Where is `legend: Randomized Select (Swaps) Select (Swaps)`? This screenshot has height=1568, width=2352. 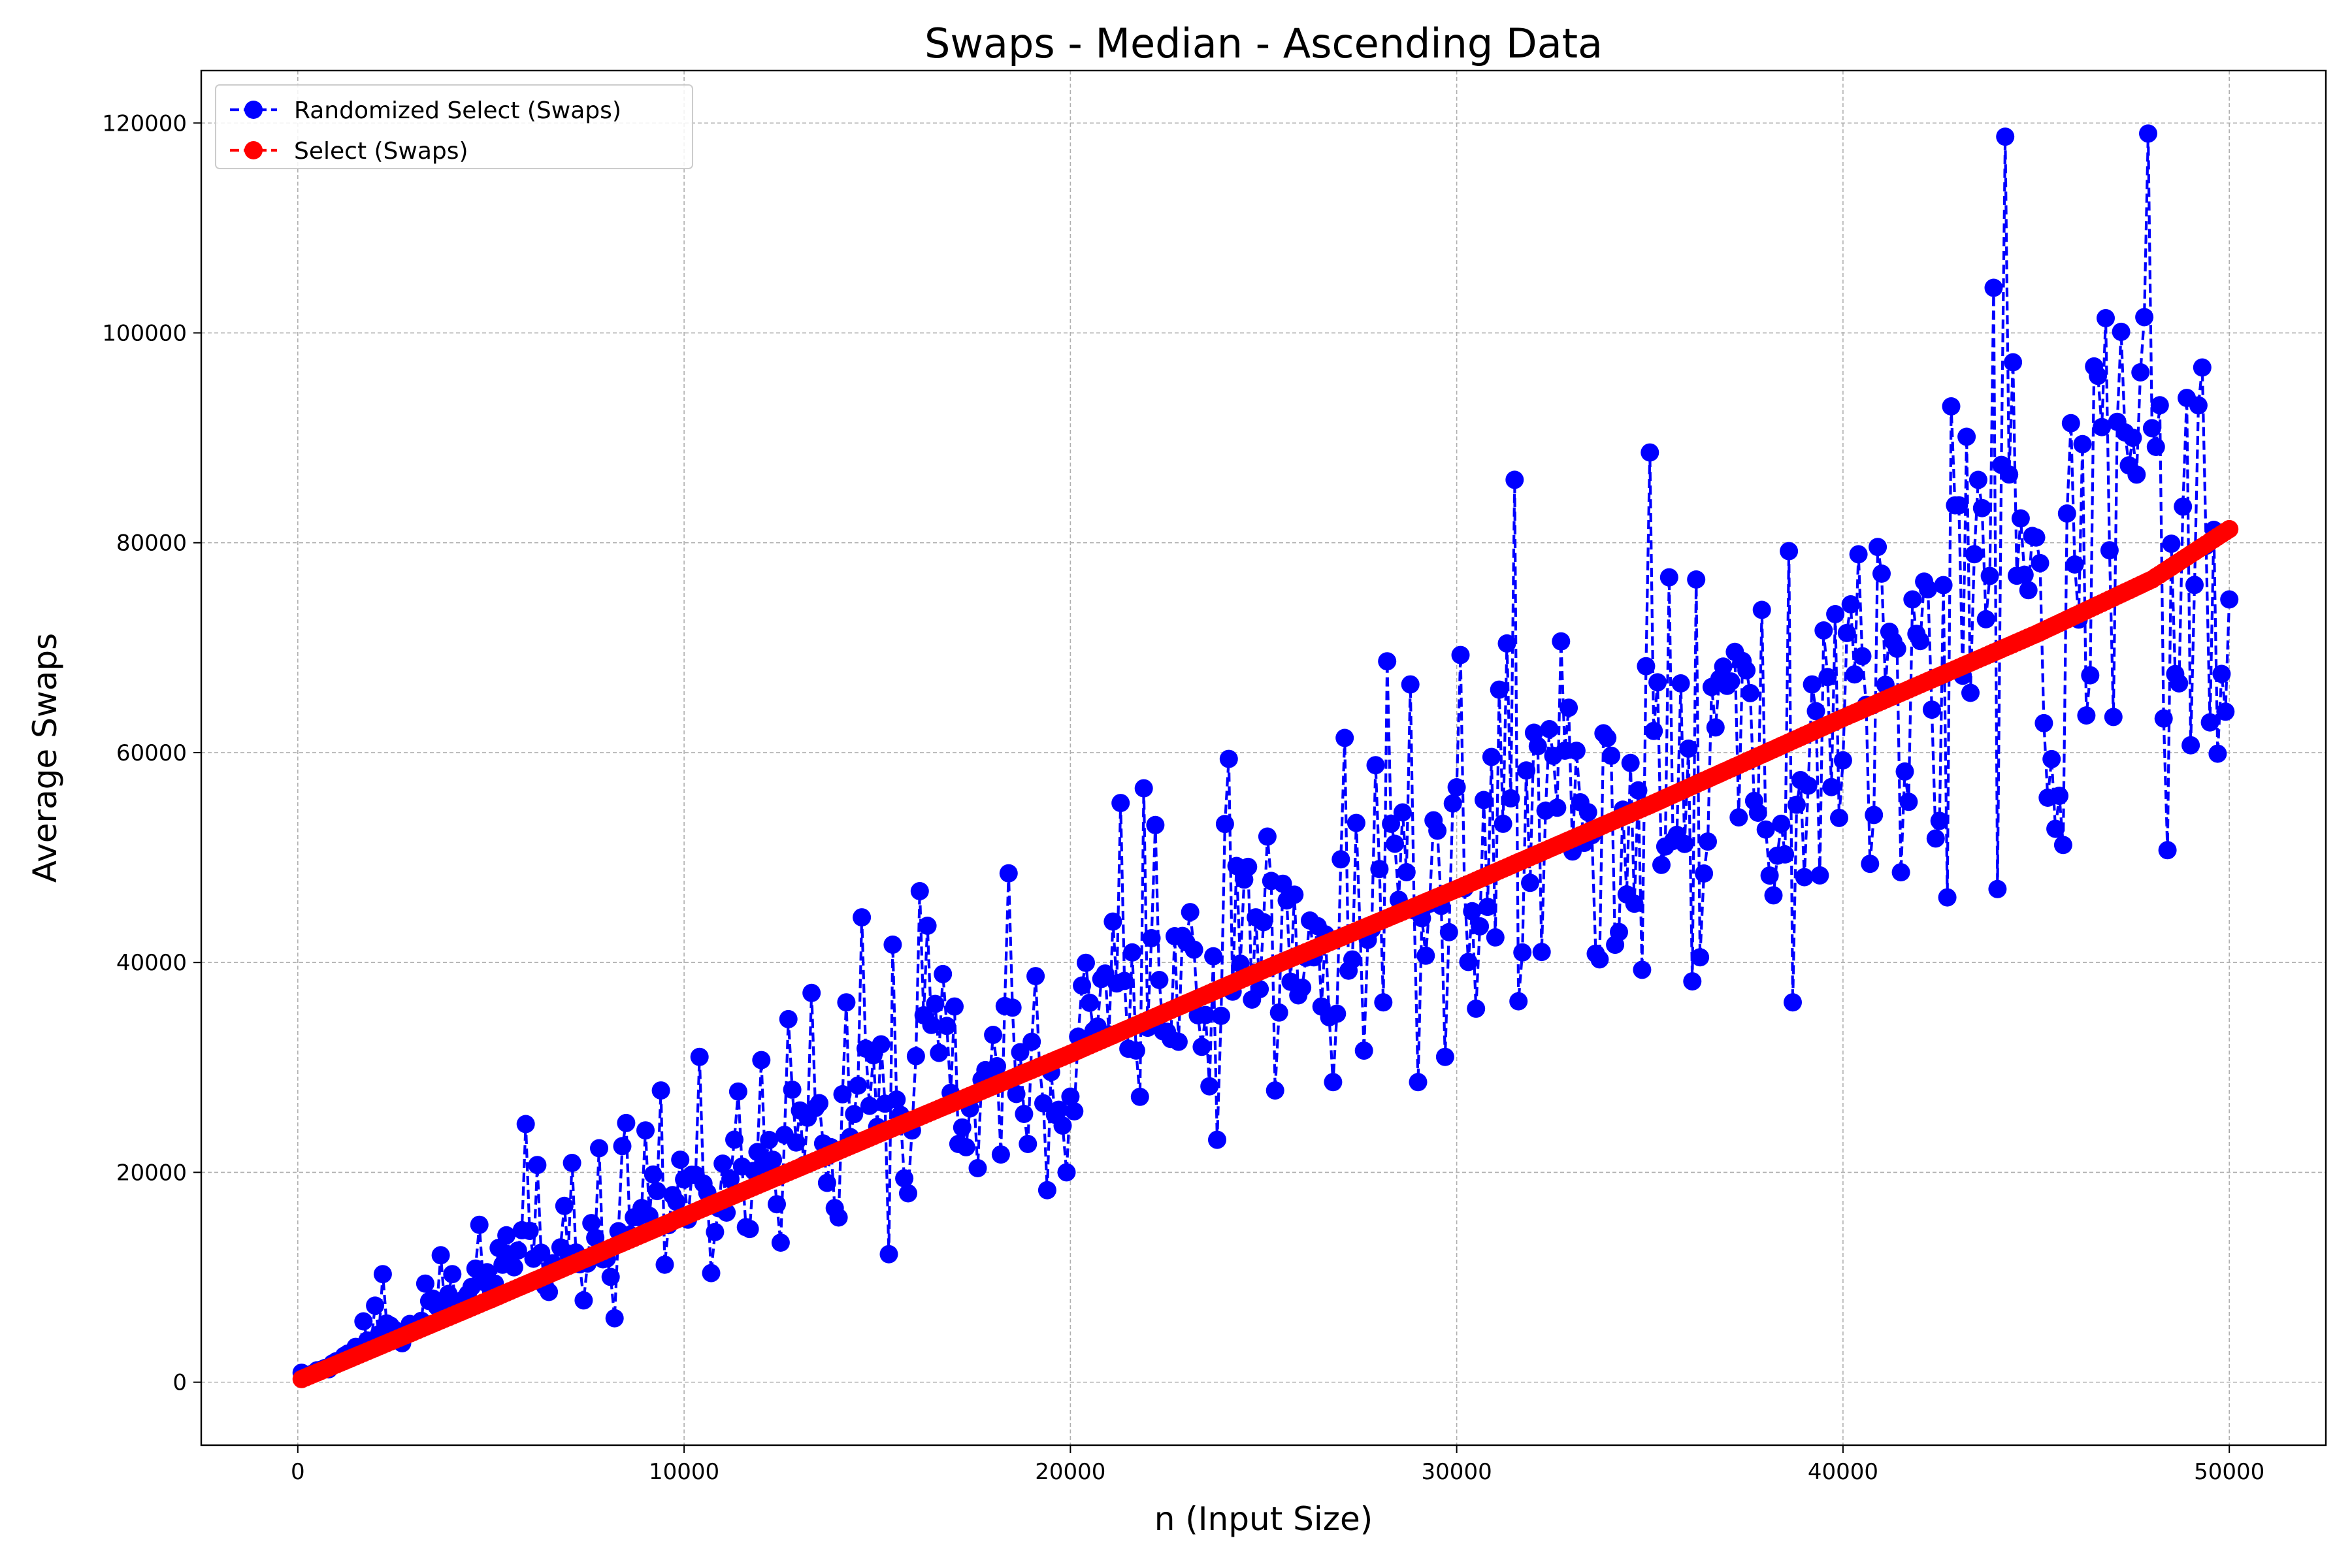
legend: Randomized Select (Swaps) Select (Swaps) is located at coordinates (454, 126).